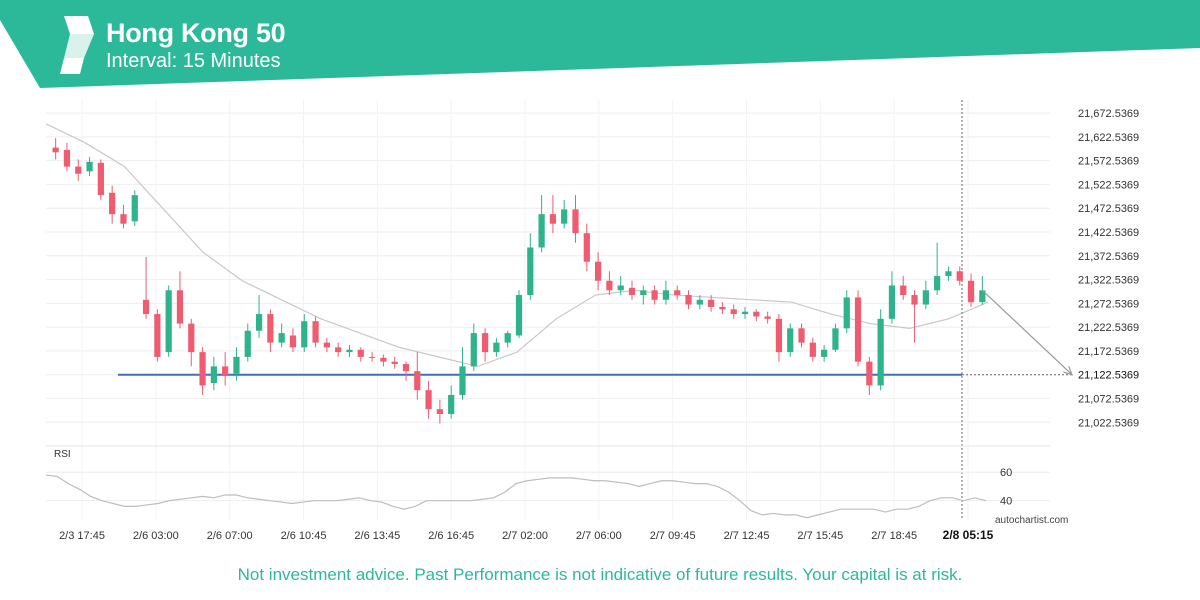 The height and width of the screenshot is (600, 1200). What do you see at coordinates (72, 66) in the screenshot?
I see `logo-lower-chevron` at bounding box center [72, 66].